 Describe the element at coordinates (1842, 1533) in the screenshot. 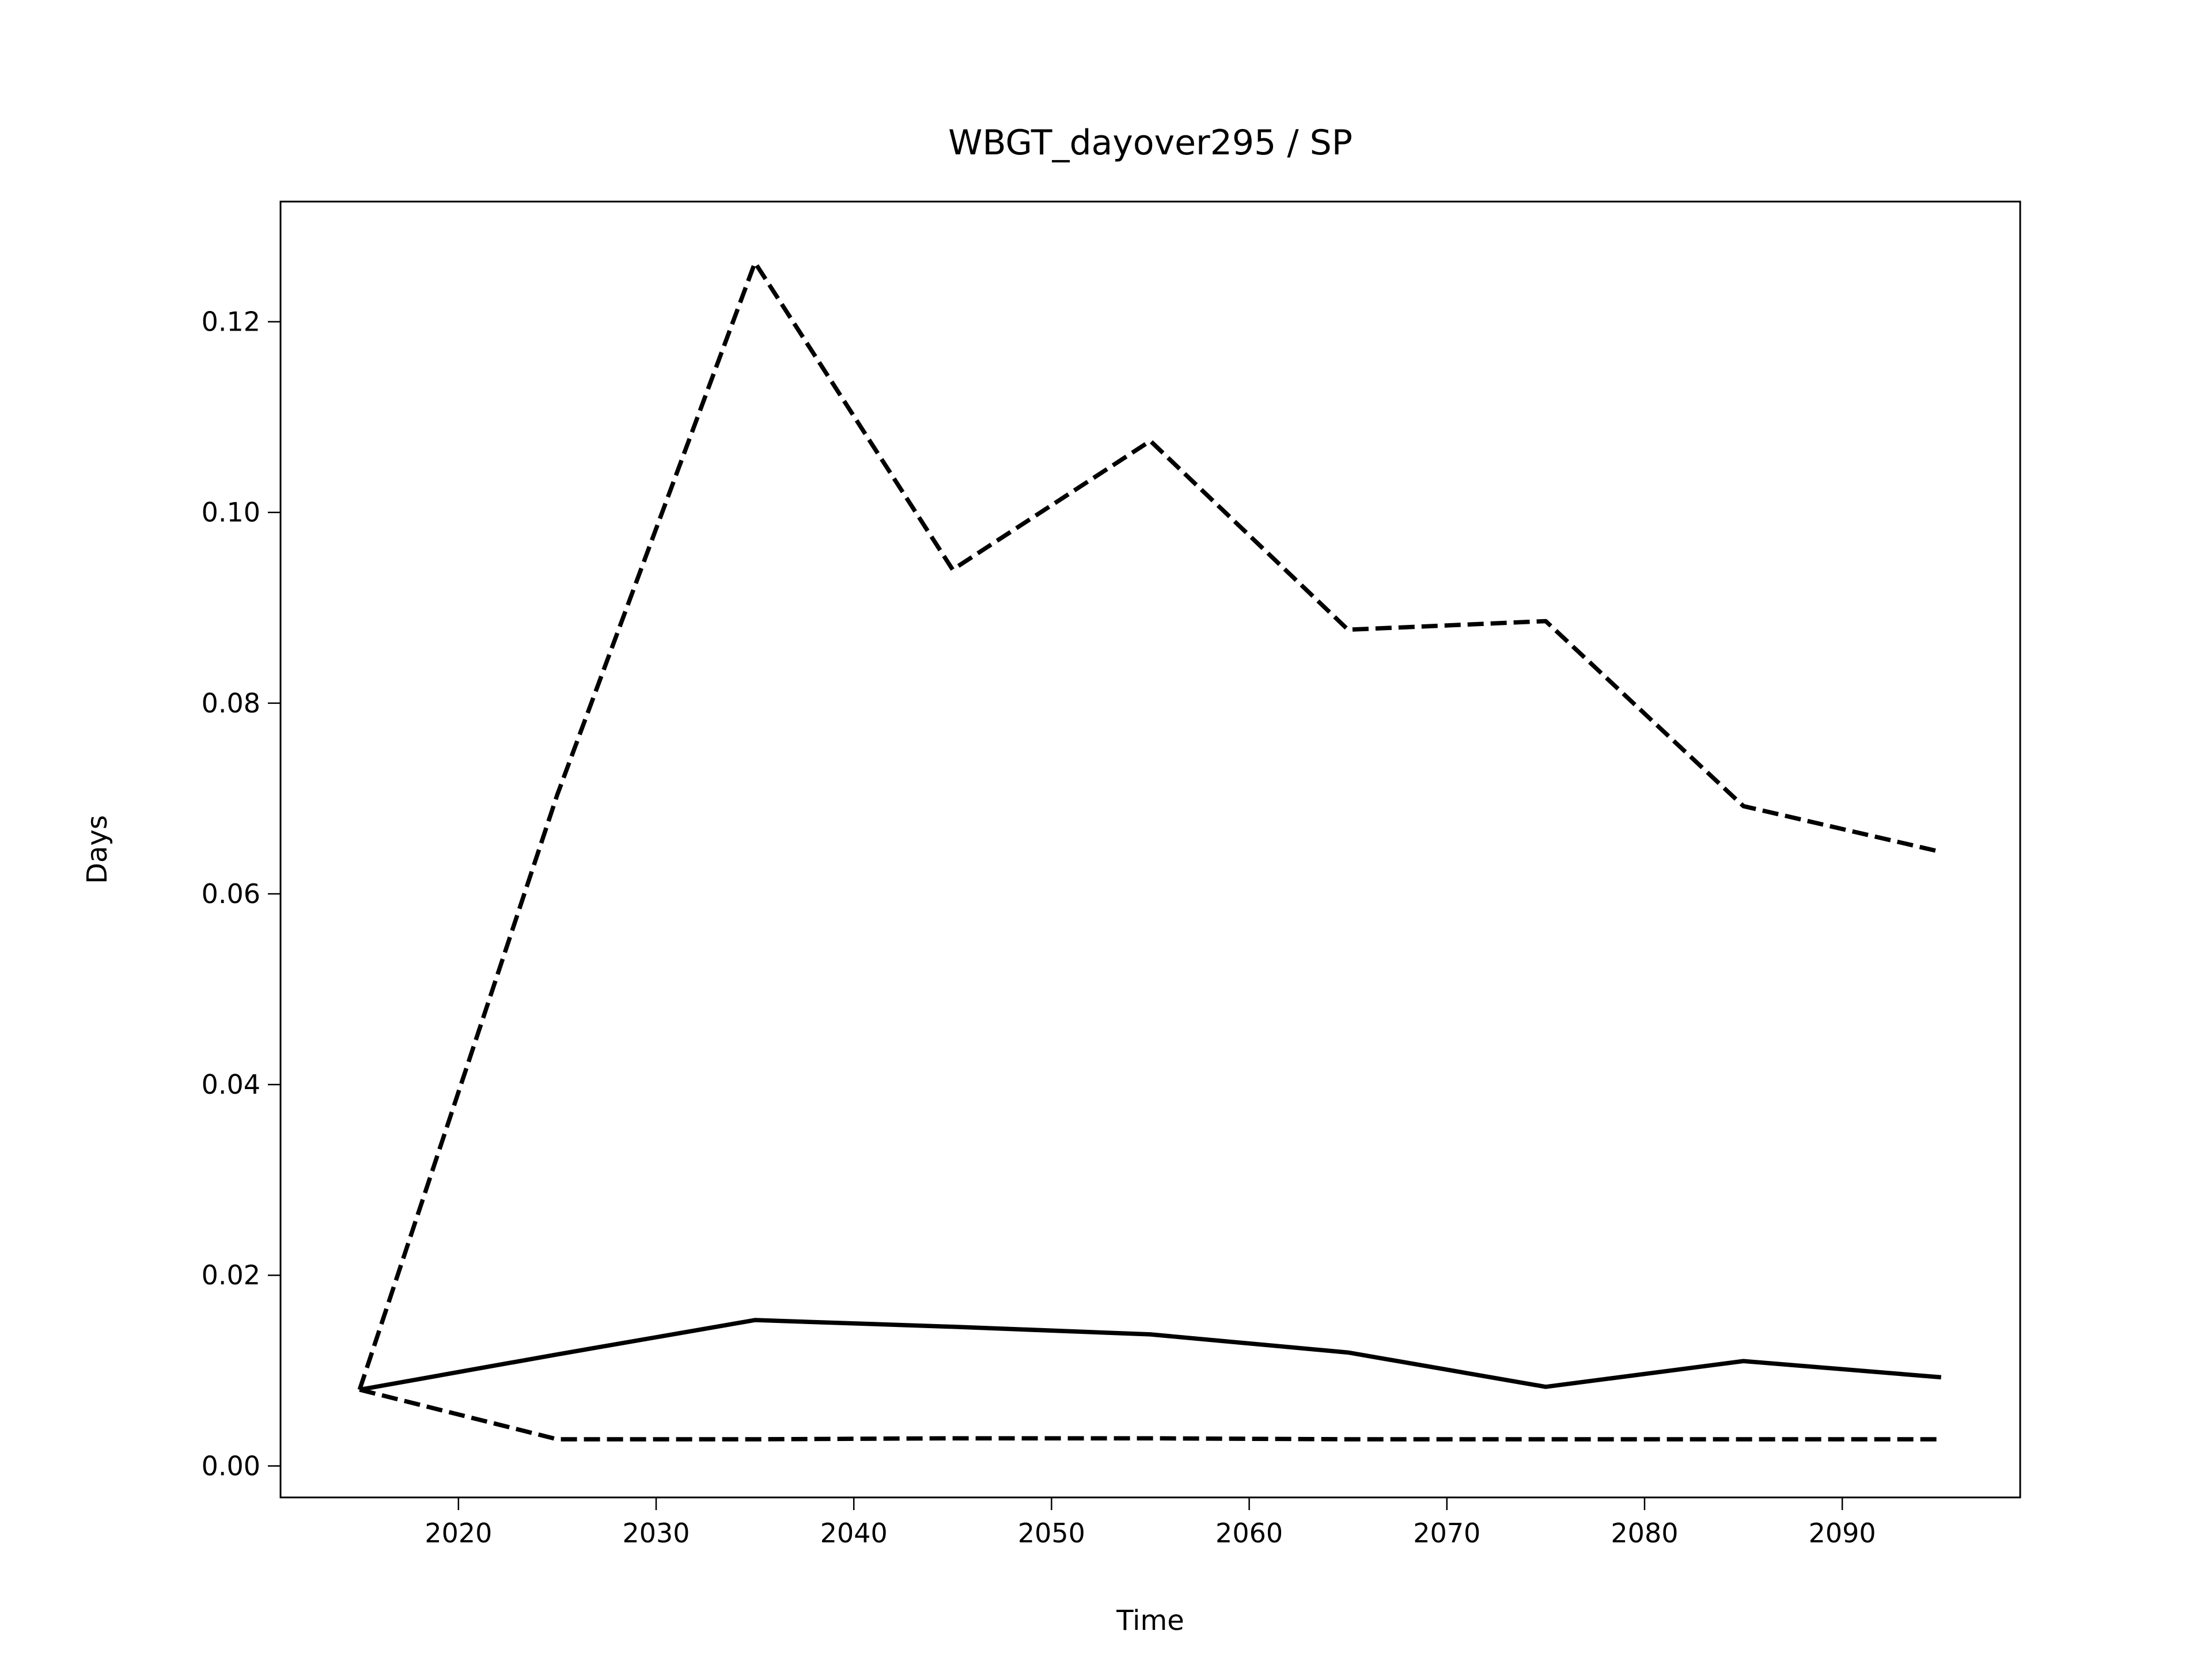

I see `x-tick-label: 2090` at that location.